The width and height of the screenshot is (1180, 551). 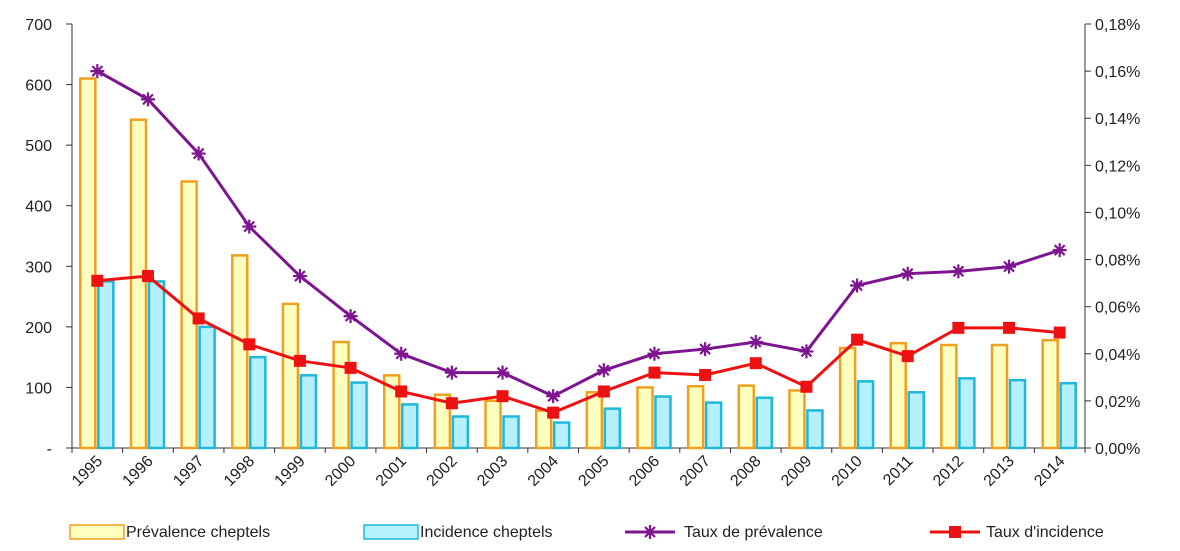 What do you see at coordinates (1117, 119) in the screenshot?
I see `right-axis-tick-label: 0,14%` at bounding box center [1117, 119].